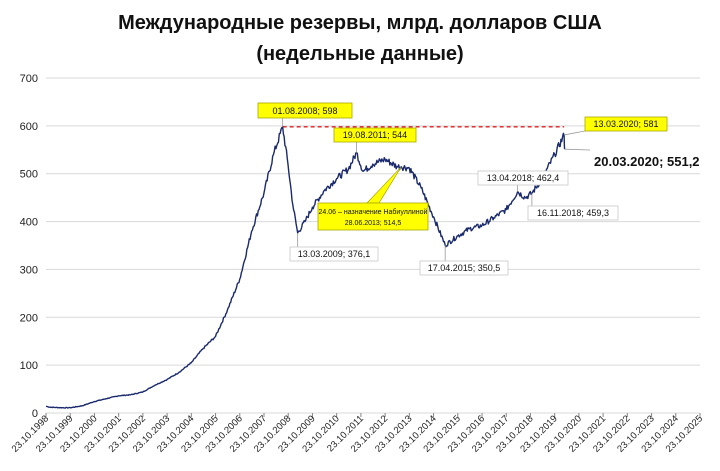  I want to click on y-tick-label: 300, so click(29, 270).